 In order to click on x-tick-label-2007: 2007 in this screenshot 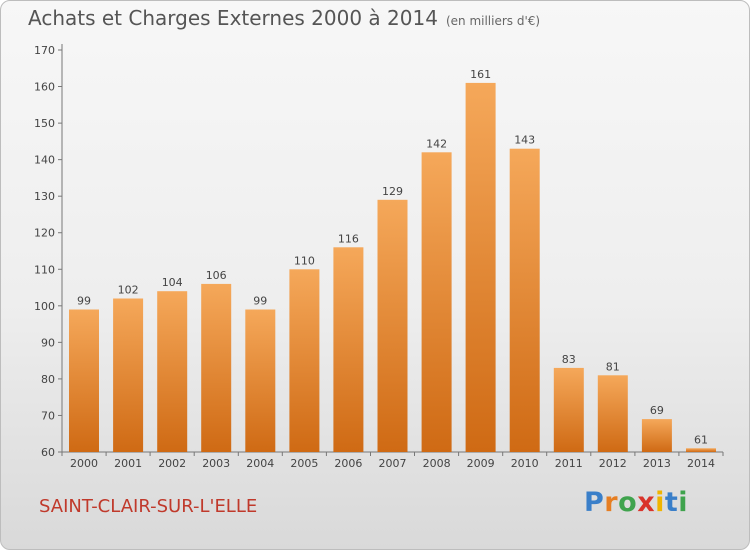, I will do `click(393, 463)`.